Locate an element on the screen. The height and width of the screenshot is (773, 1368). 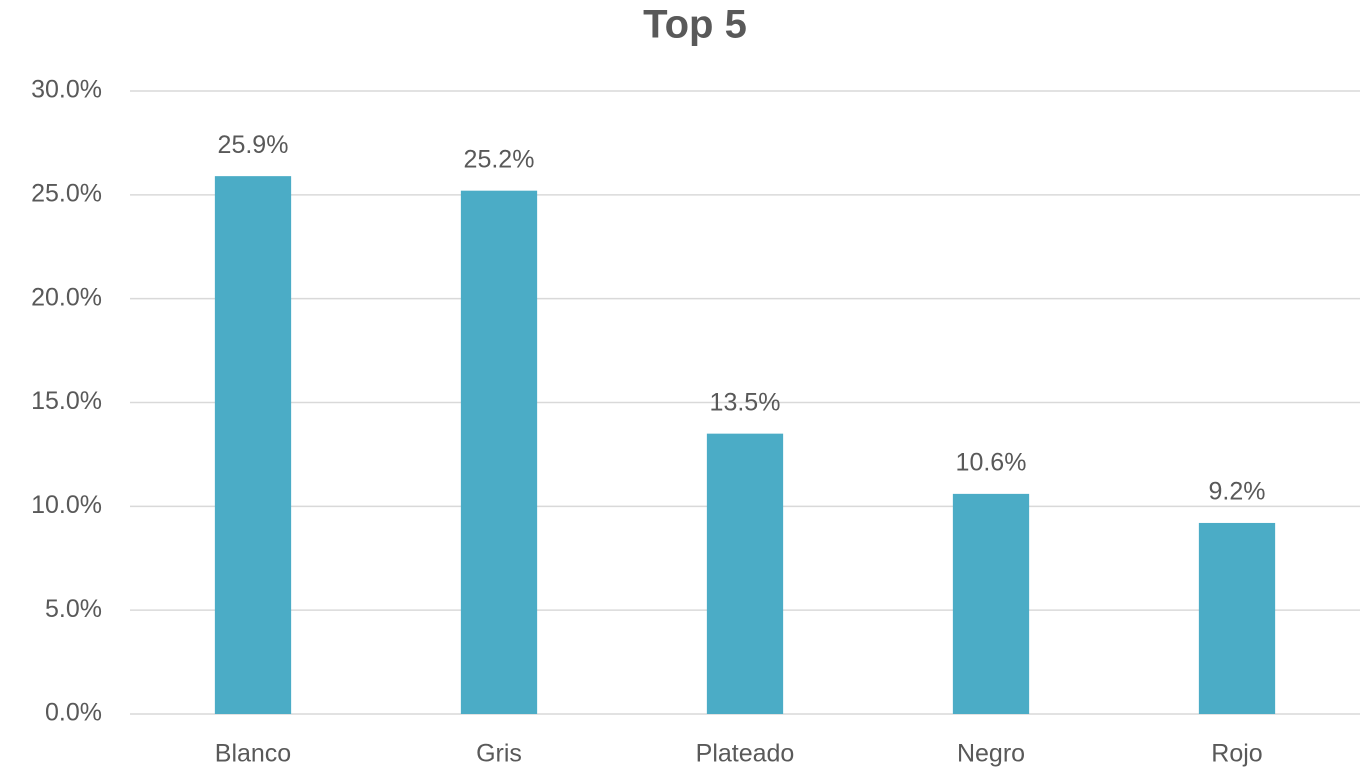
data-label: 25.2% is located at coordinates (499, 159).